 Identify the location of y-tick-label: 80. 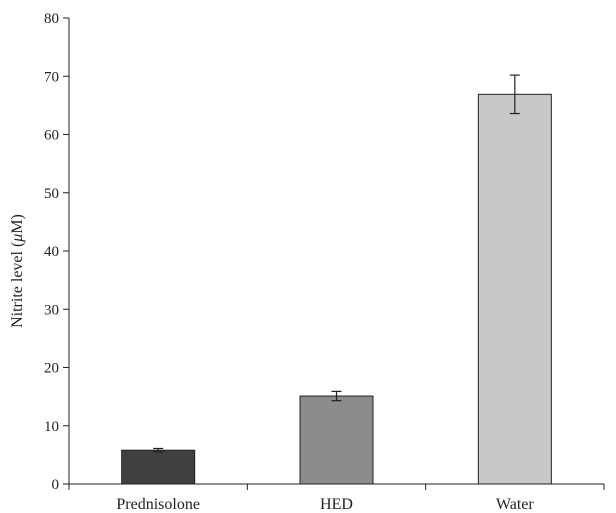
(51, 19).